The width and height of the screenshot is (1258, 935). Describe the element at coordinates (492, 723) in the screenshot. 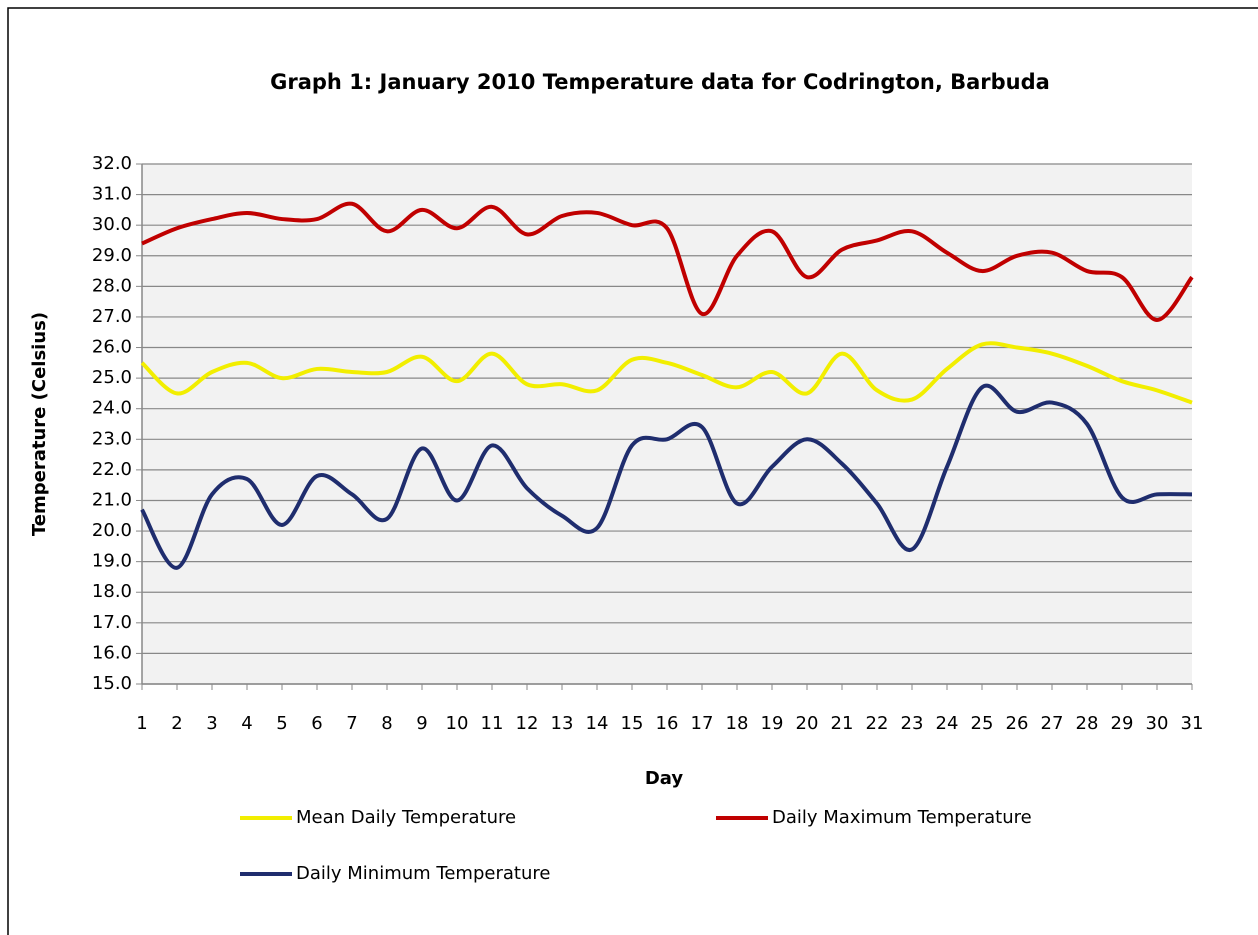

I see `x-tick-label: 11` at that location.